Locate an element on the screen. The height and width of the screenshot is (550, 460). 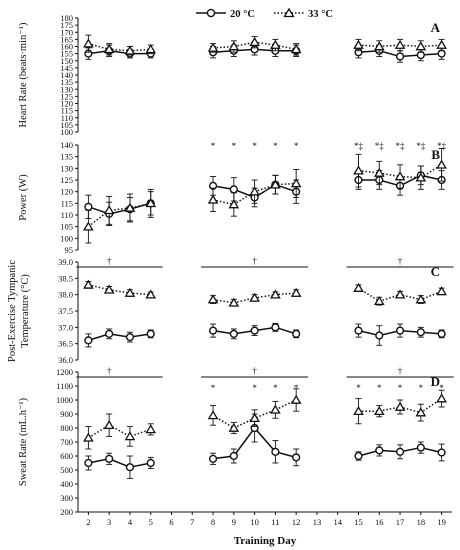
x-tick-label: 17 is located at coordinates (400, 522).